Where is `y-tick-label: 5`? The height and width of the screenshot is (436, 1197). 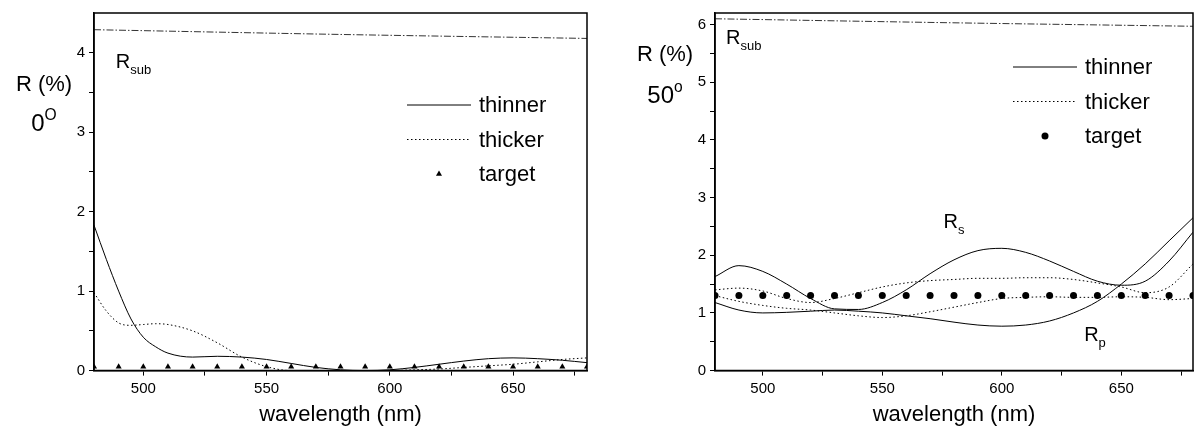 y-tick-label: 5 is located at coordinates (701, 81).